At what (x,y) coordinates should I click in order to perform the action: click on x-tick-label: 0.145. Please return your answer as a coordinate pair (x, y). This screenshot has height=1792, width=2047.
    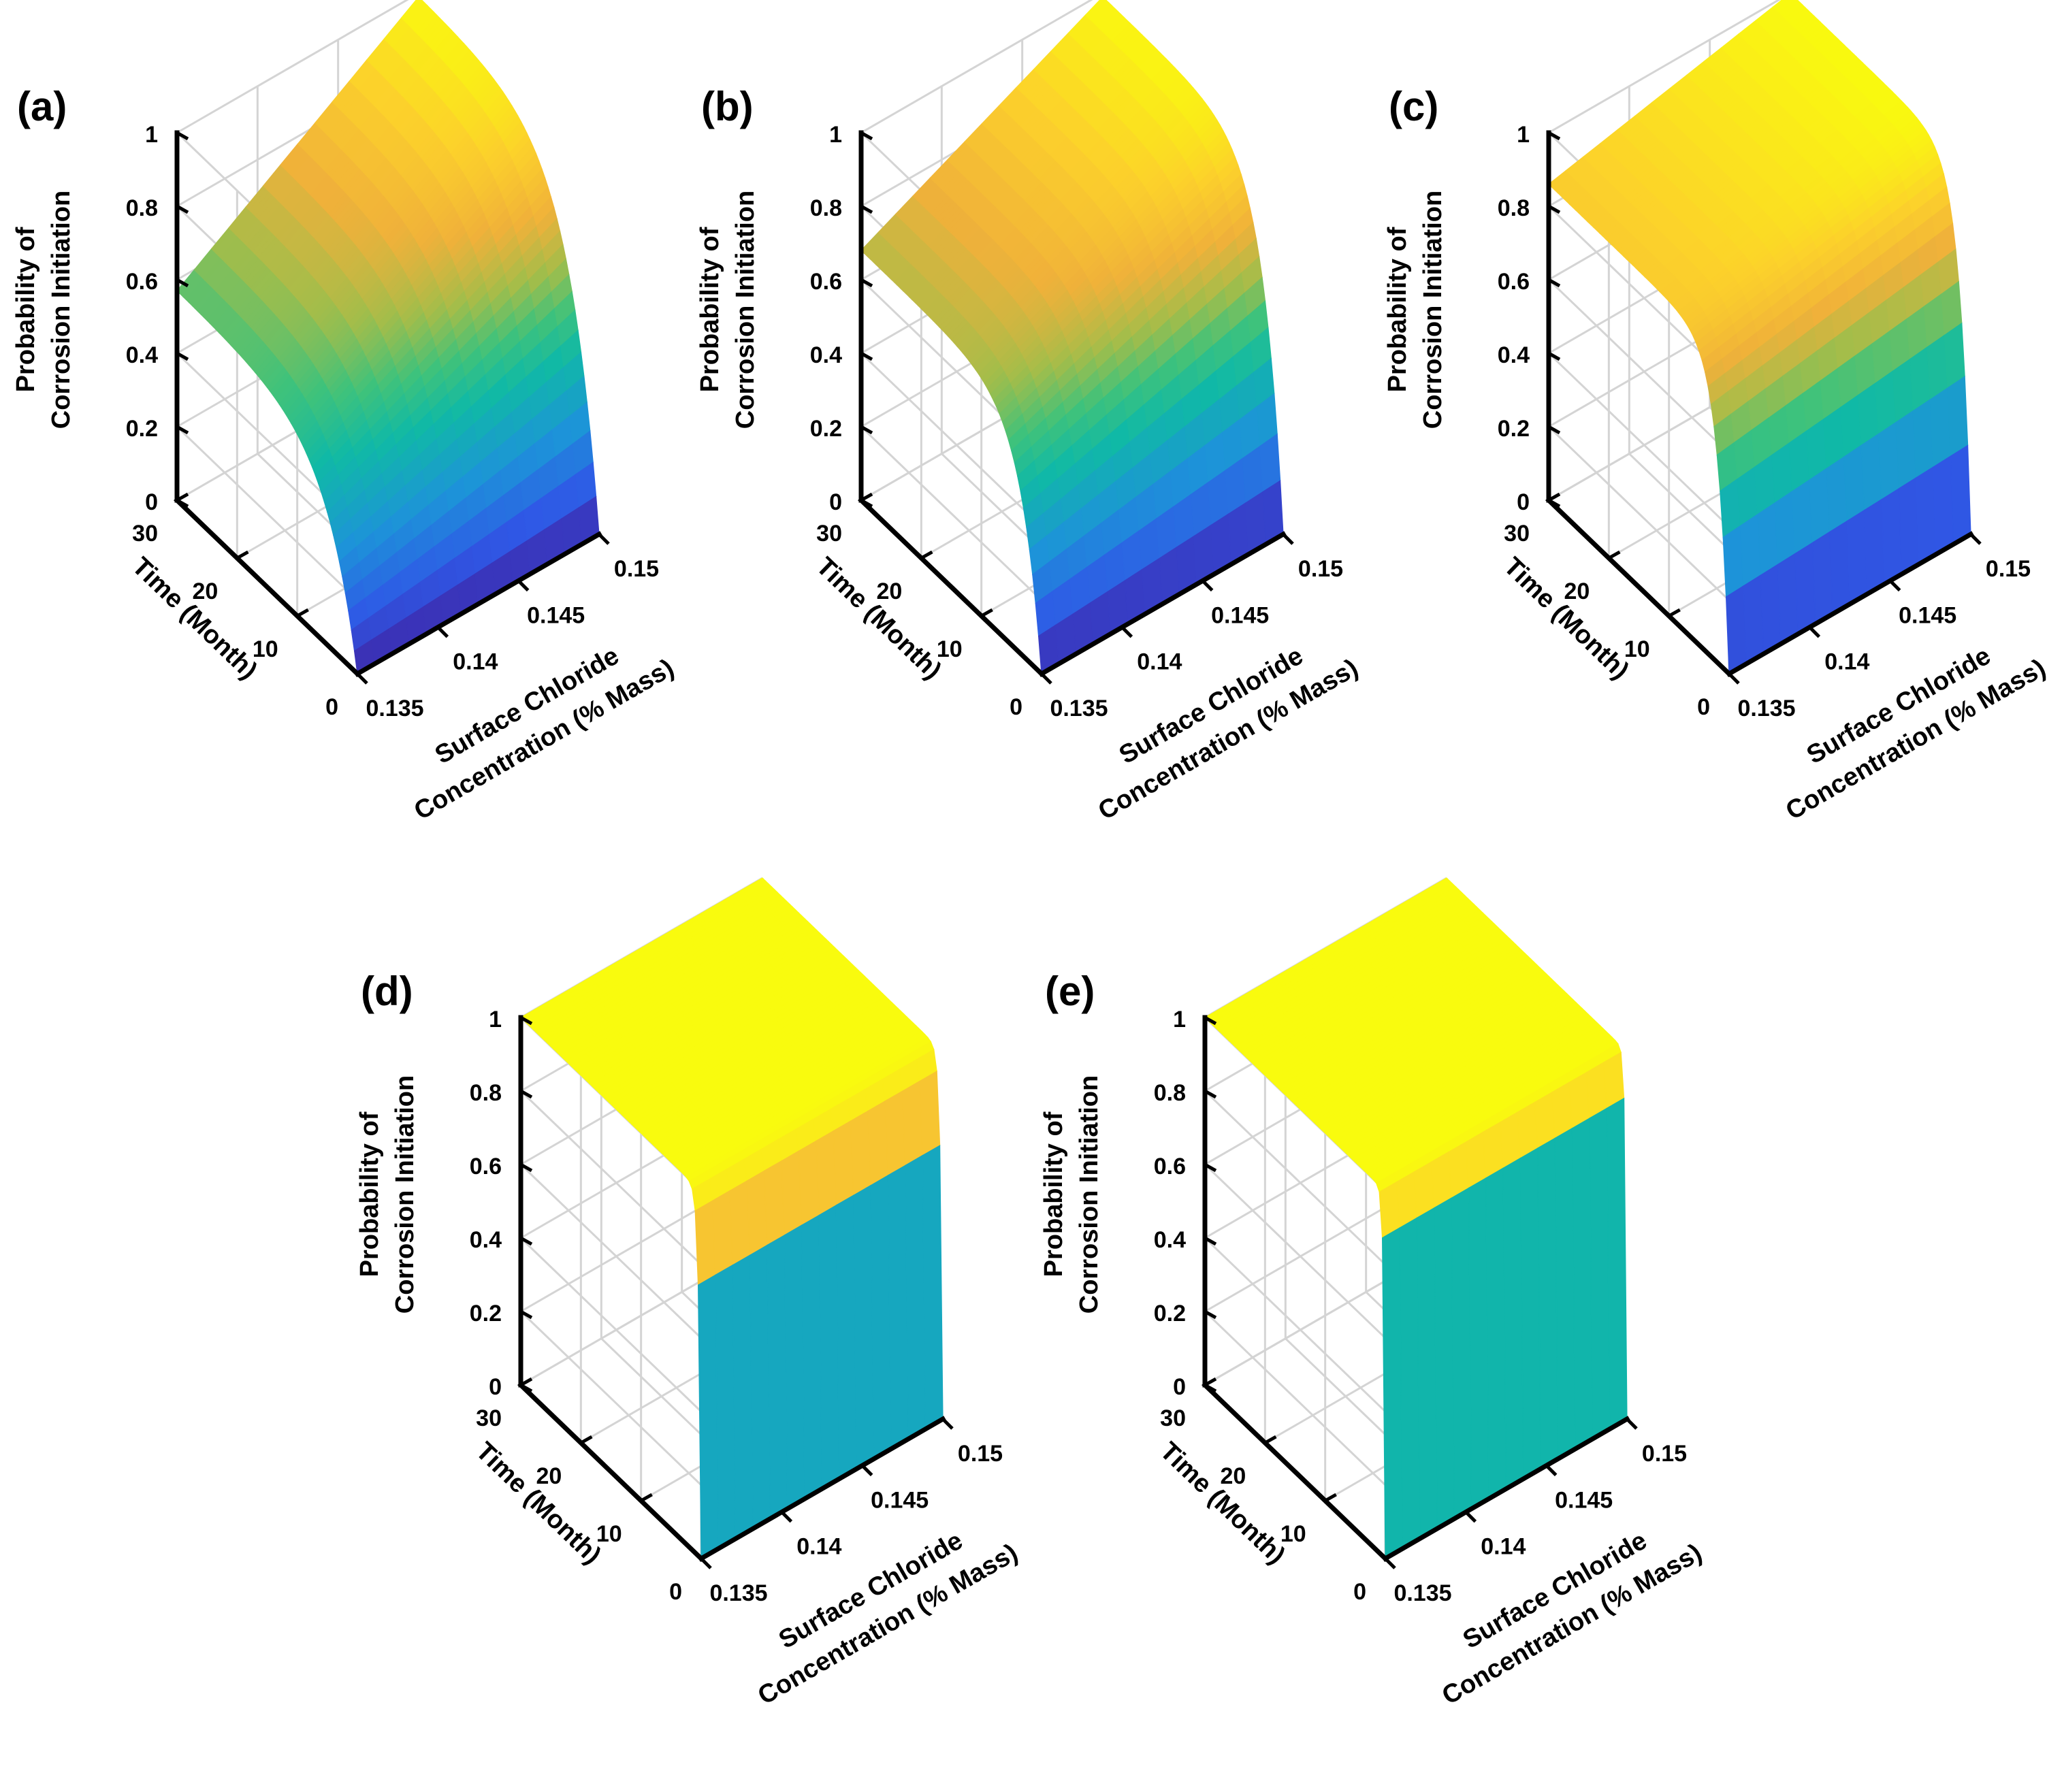
    Looking at the image, I should click on (1240, 615).